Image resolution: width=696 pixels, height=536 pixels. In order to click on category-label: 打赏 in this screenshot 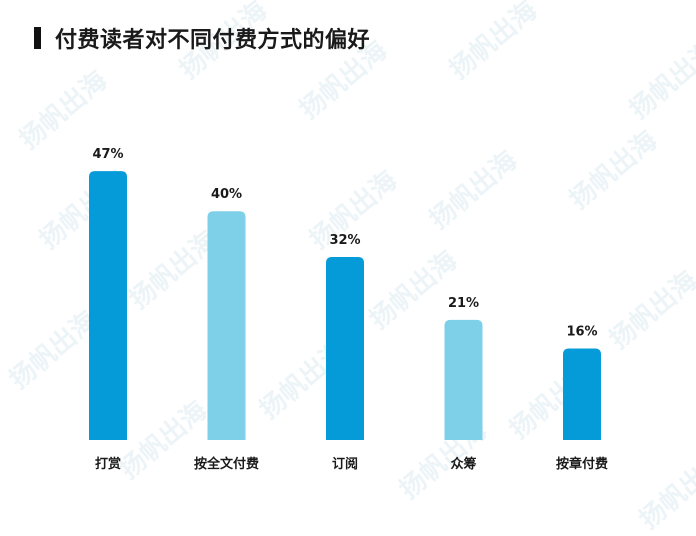, I will do `click(108, 464)`.